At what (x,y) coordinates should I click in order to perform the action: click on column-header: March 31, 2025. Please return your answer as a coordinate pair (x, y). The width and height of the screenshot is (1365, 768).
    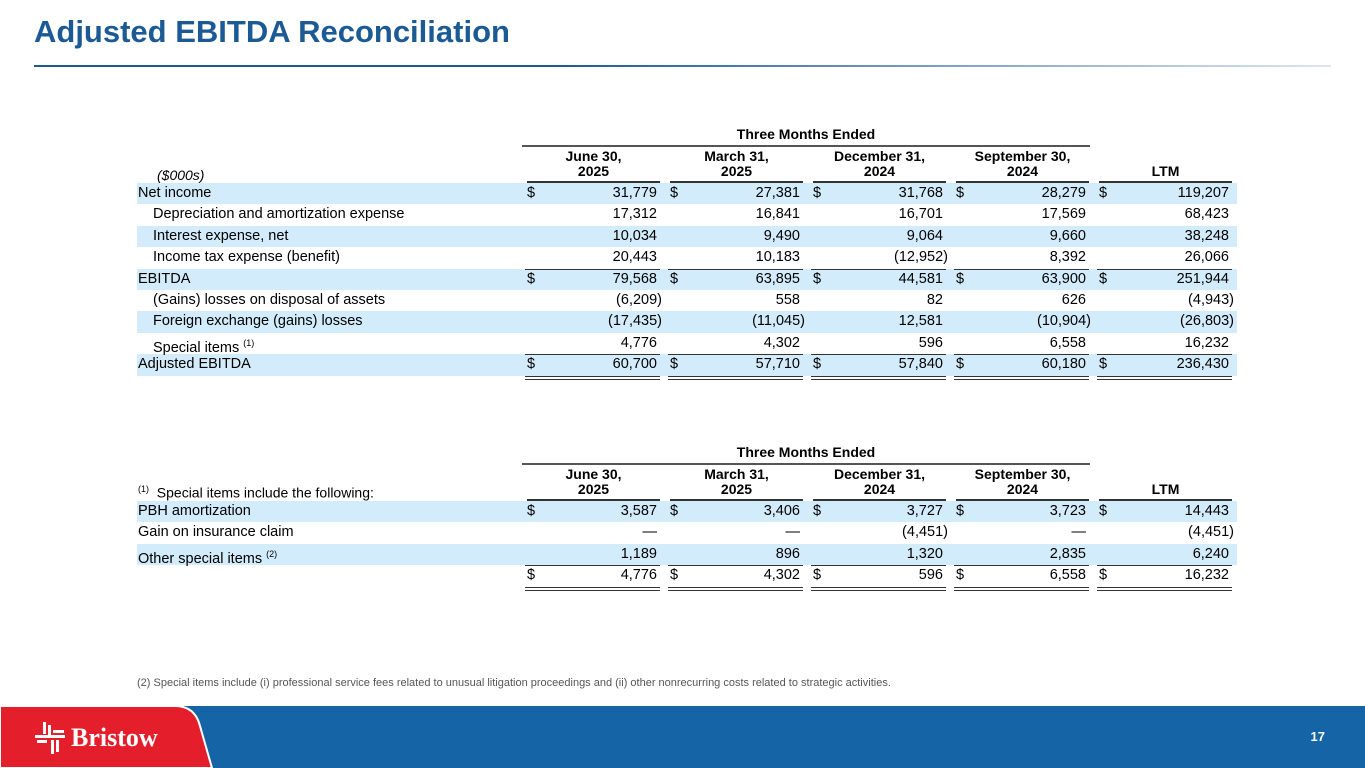
    Looking at the image, I should click on (736, 483).